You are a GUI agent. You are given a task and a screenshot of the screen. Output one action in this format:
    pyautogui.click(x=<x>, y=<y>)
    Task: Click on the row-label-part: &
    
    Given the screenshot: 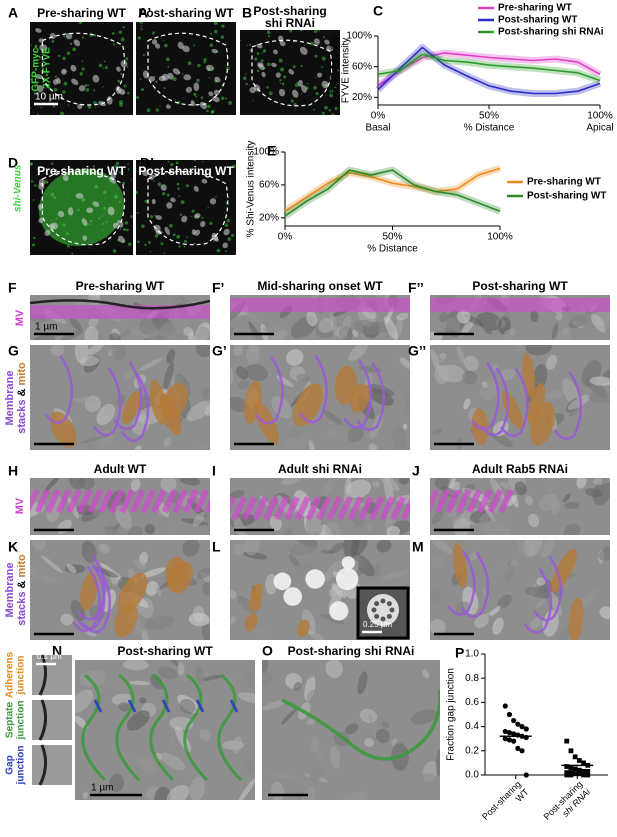 What is the action you would take?
    pyautogui.click(x=22, y=584)
    